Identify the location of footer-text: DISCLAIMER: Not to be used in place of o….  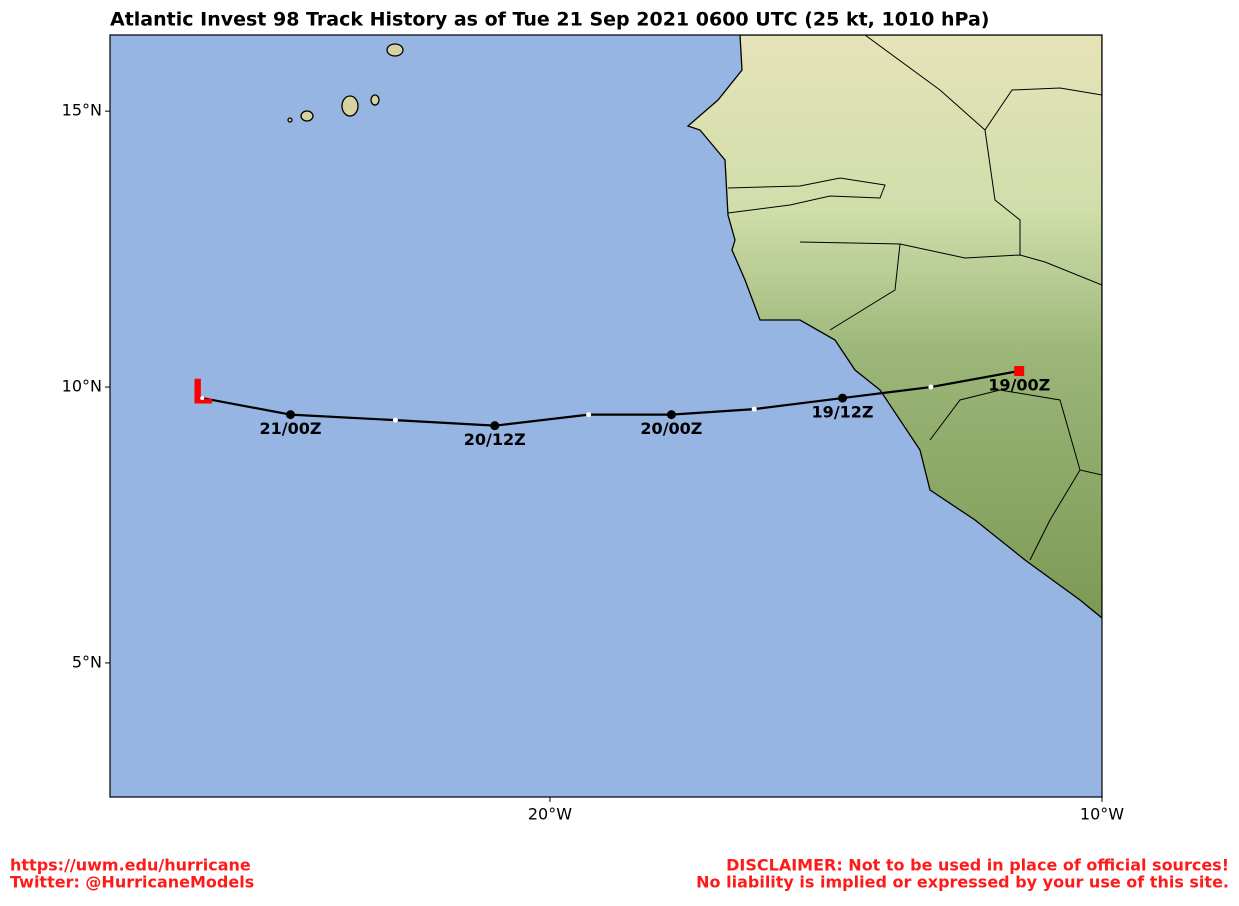
(977, 865).